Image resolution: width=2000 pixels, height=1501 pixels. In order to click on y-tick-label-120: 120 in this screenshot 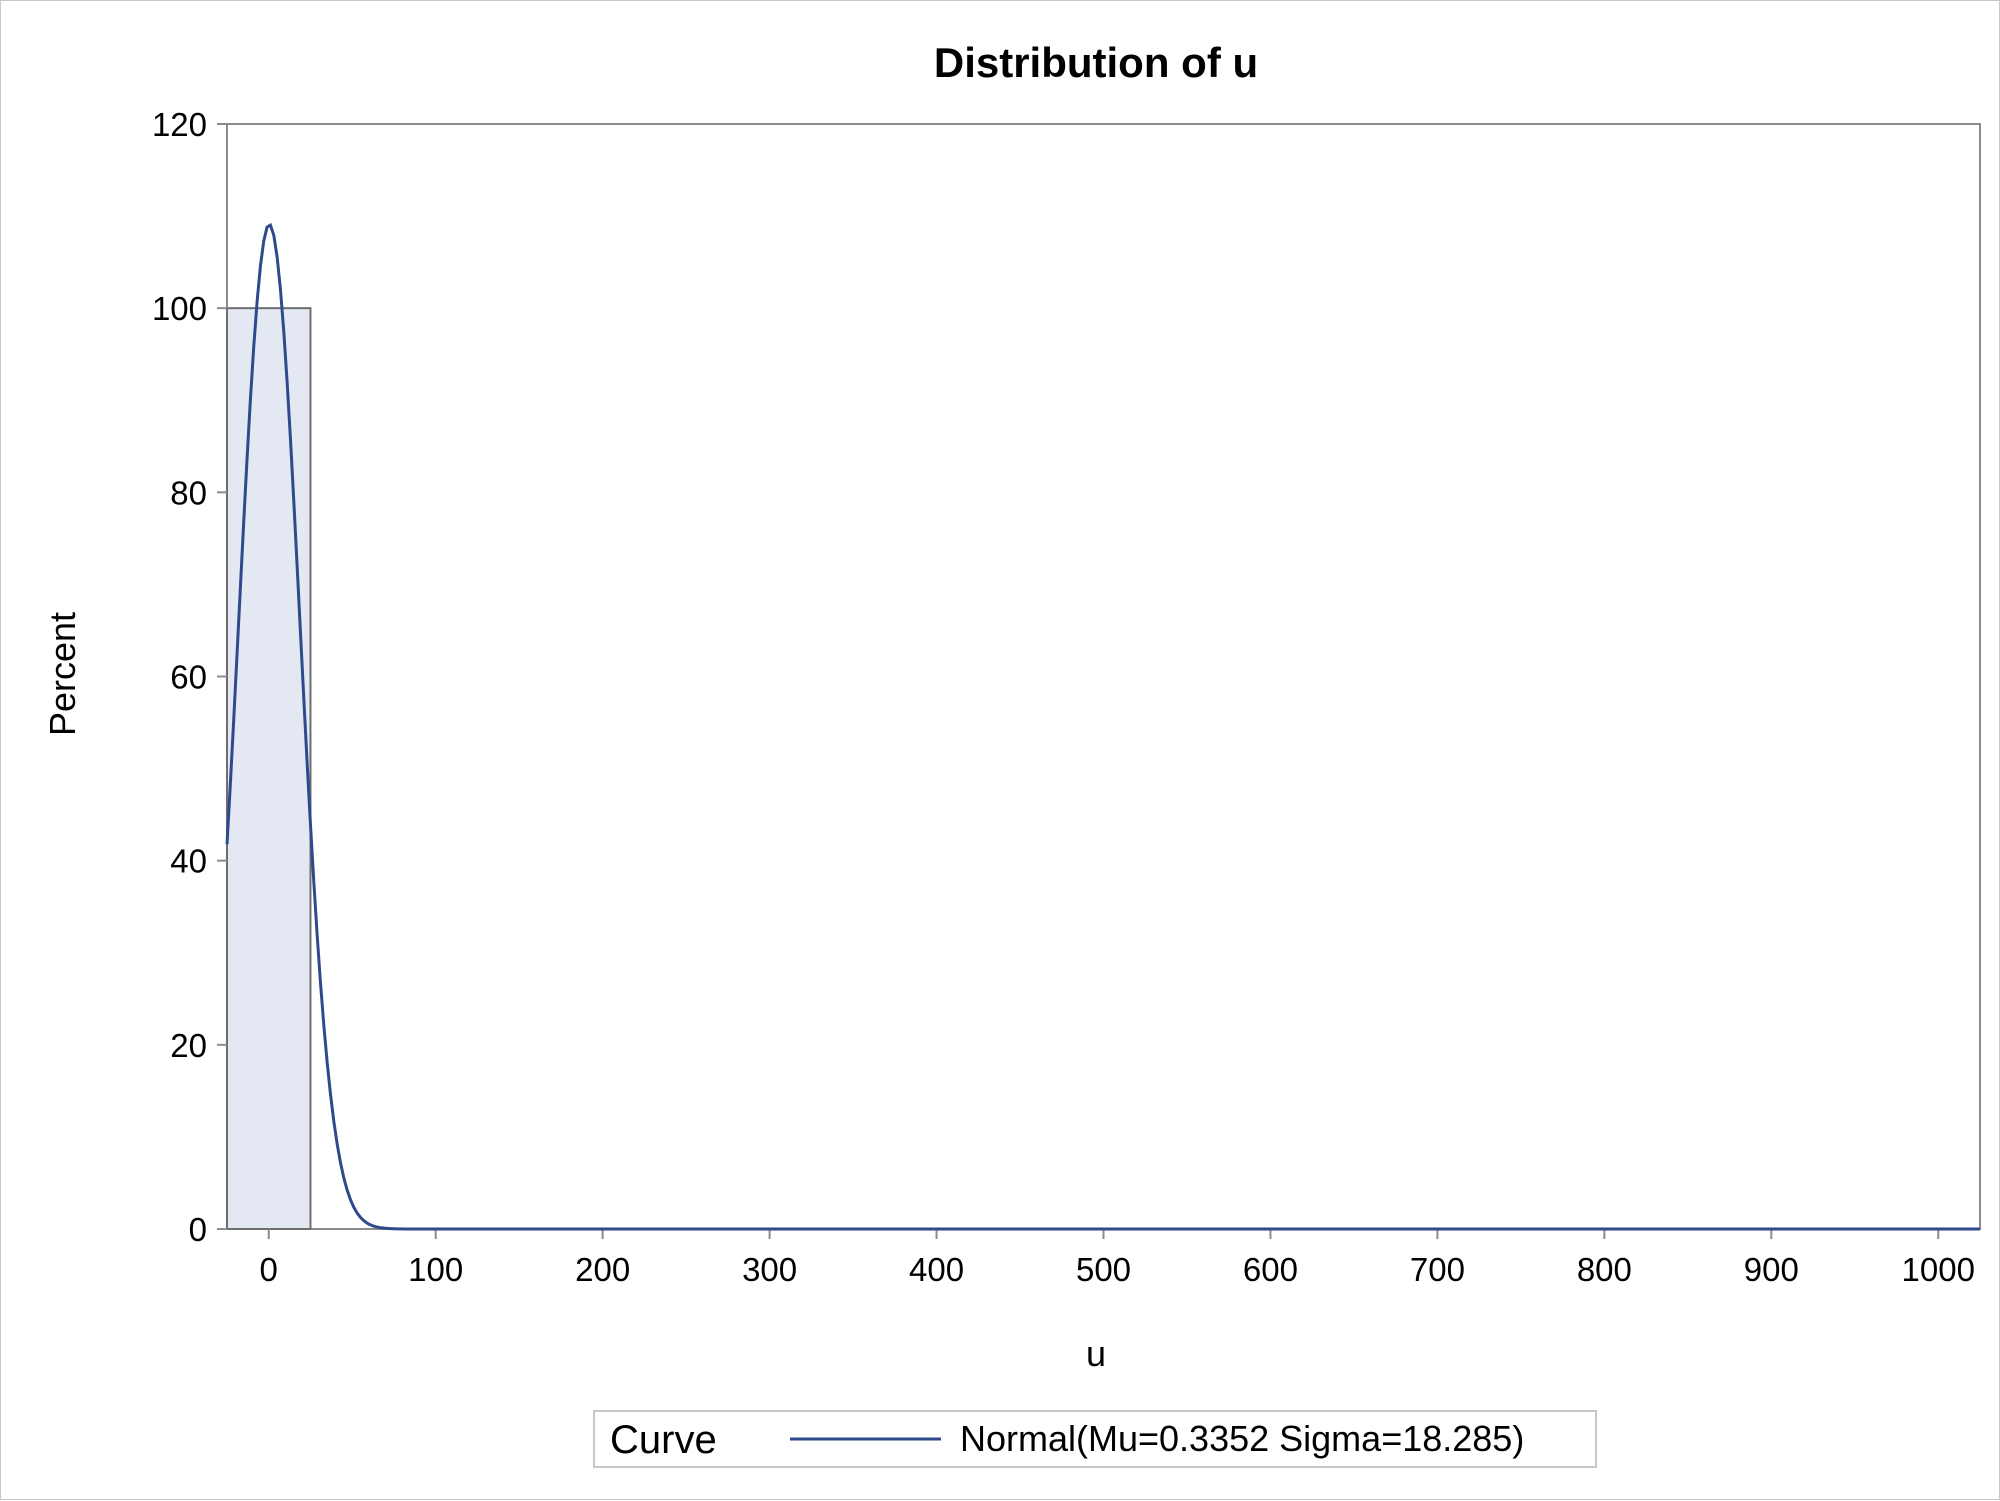, I will do `click(179, 124)`.